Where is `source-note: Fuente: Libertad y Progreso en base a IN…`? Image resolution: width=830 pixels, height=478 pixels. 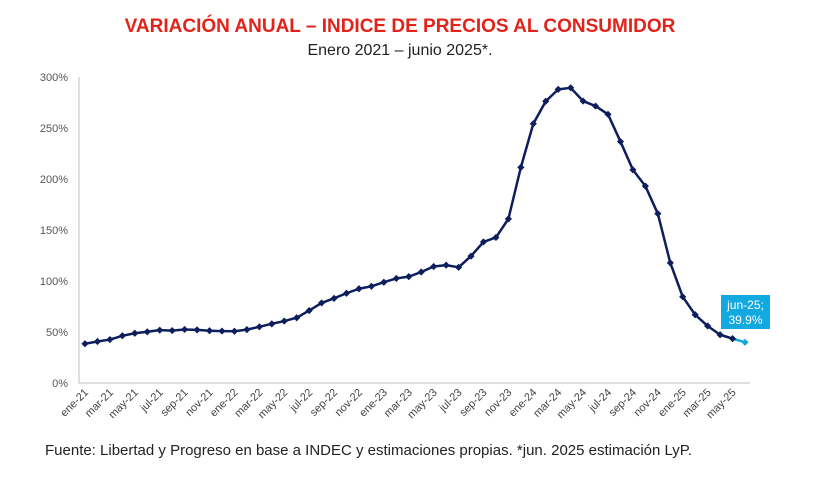 source-note: Fuente: Libertad y Progreso en base a IN… is located at coordinates (369, 450).